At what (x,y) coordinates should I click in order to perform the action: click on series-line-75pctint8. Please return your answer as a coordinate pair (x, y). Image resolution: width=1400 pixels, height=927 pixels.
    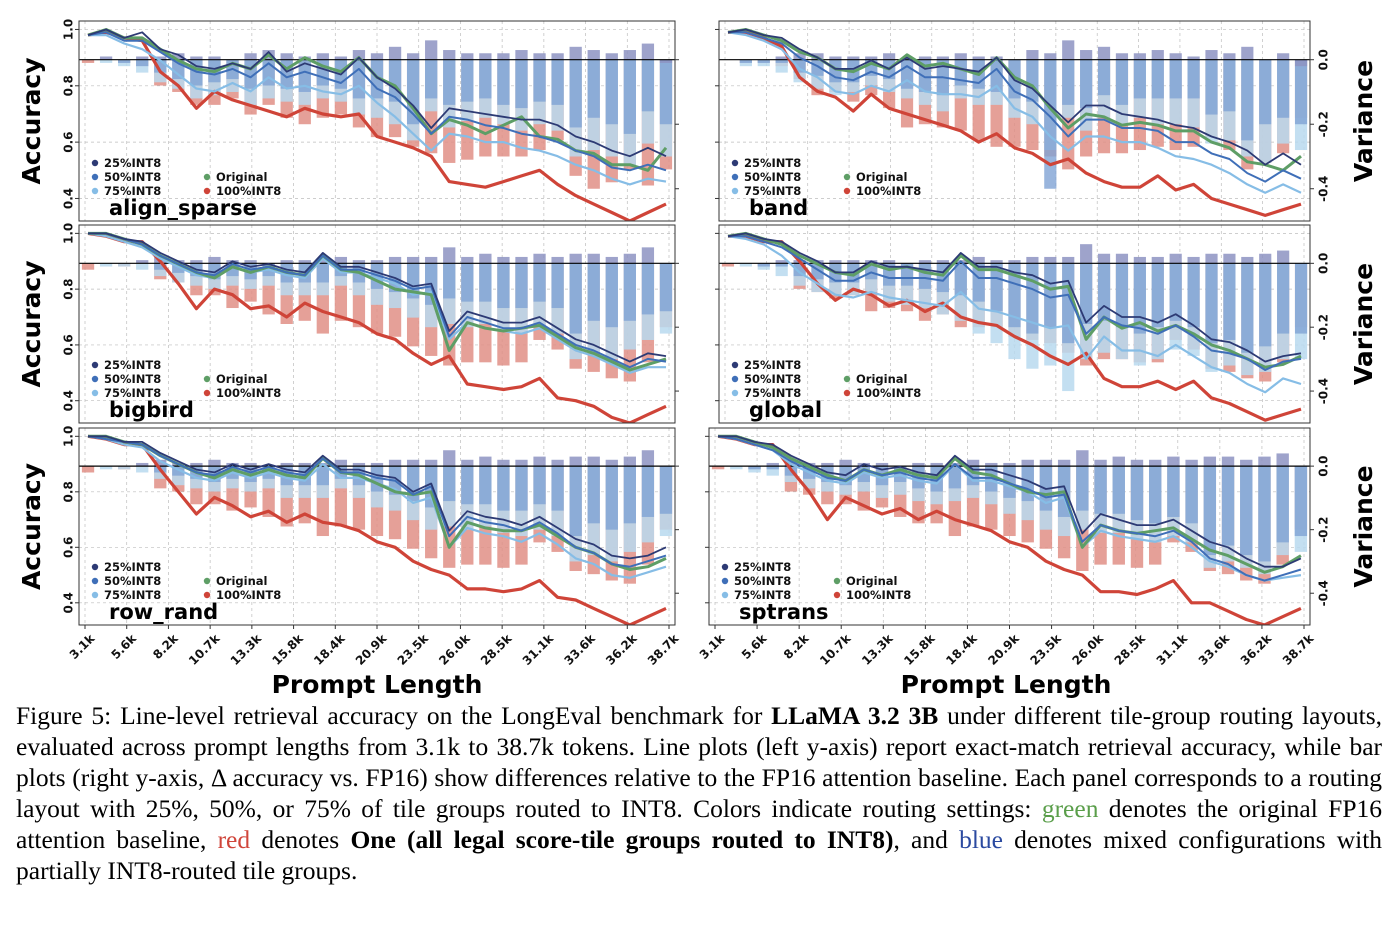
    Looking at the image, I should click on (376, 303).